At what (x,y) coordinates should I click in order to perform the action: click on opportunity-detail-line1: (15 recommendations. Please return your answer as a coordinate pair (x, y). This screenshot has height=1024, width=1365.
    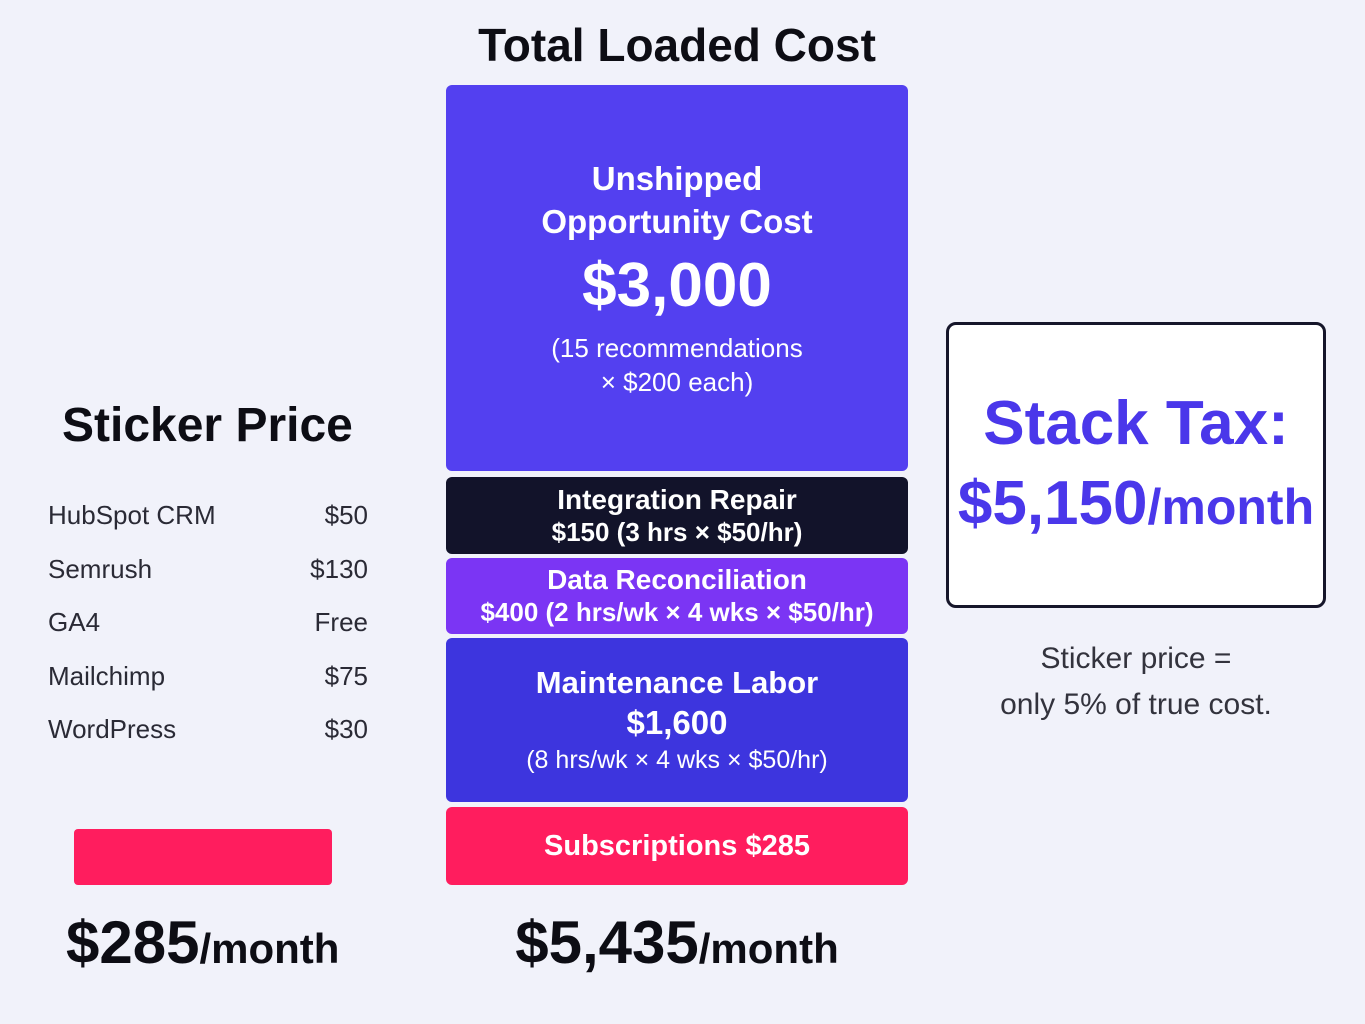
    Looking at the image, I should click on (677, 348).